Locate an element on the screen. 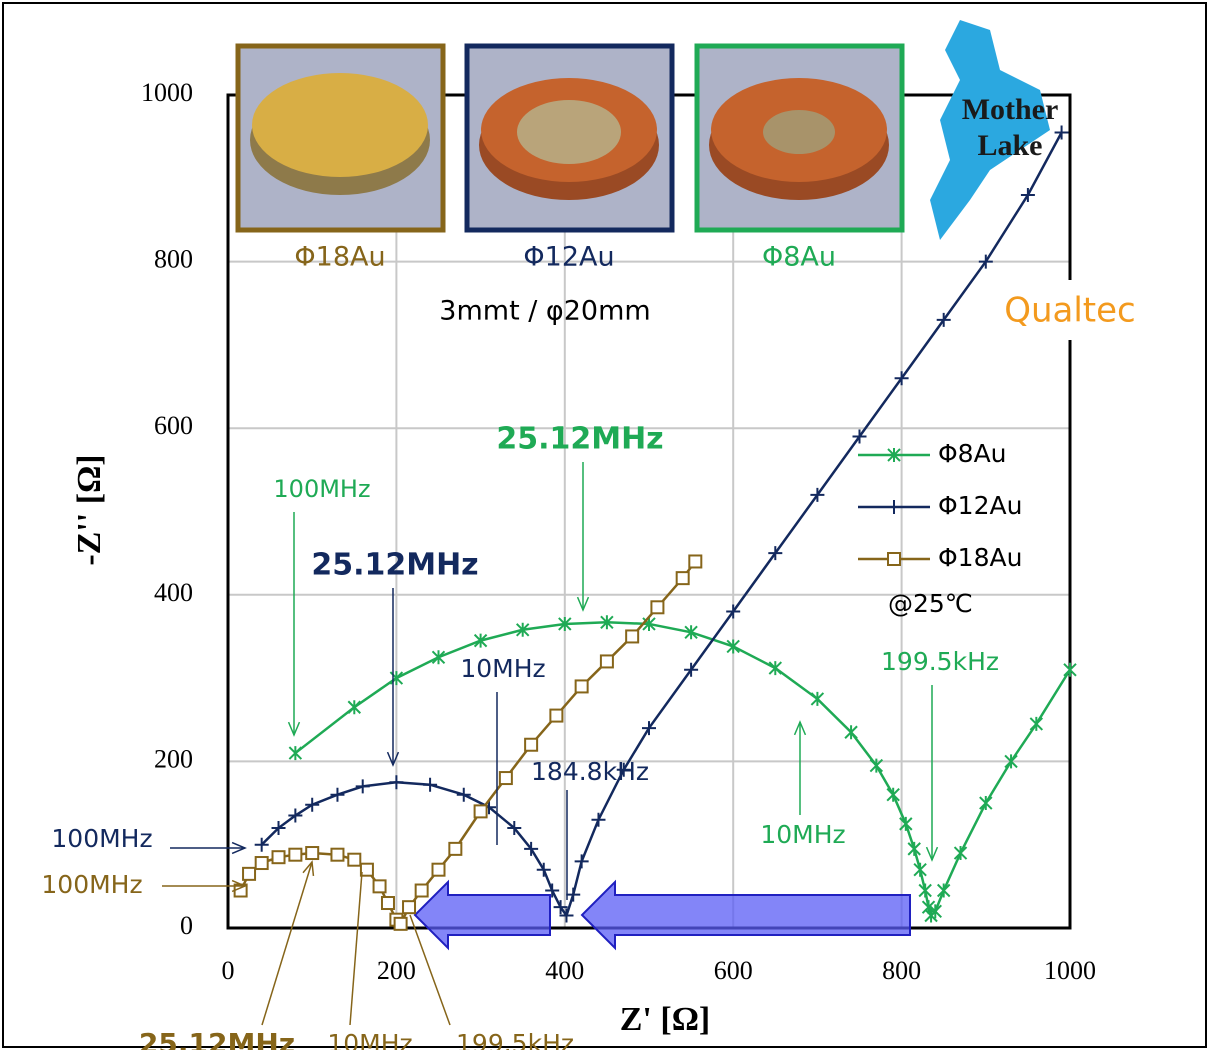  y-tick-label: 200 is located at coordinates (173, 758).